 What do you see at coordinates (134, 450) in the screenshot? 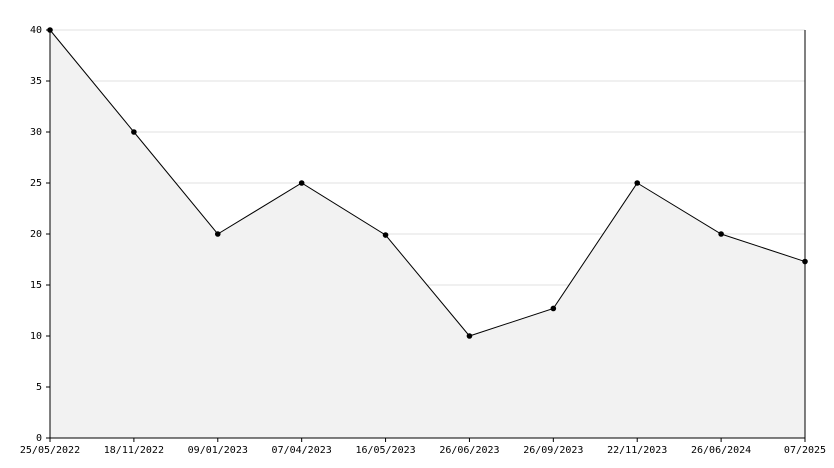
I see `x-tick-label: 18/11/2022` at bounding box center [134, 450].